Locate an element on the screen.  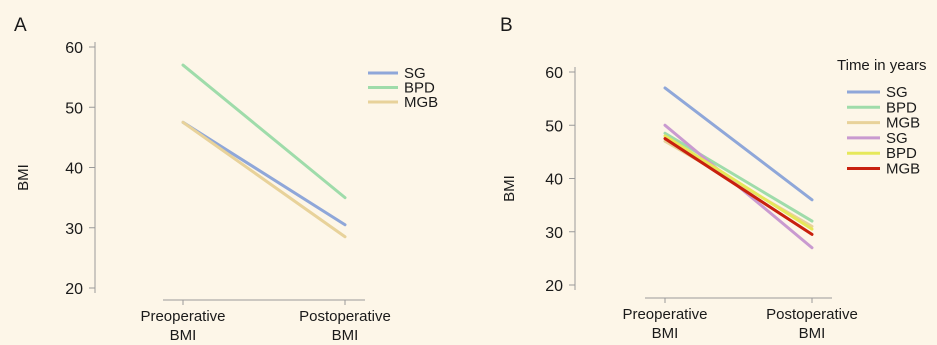
panel-label: A is located at coordinates (20, 25).